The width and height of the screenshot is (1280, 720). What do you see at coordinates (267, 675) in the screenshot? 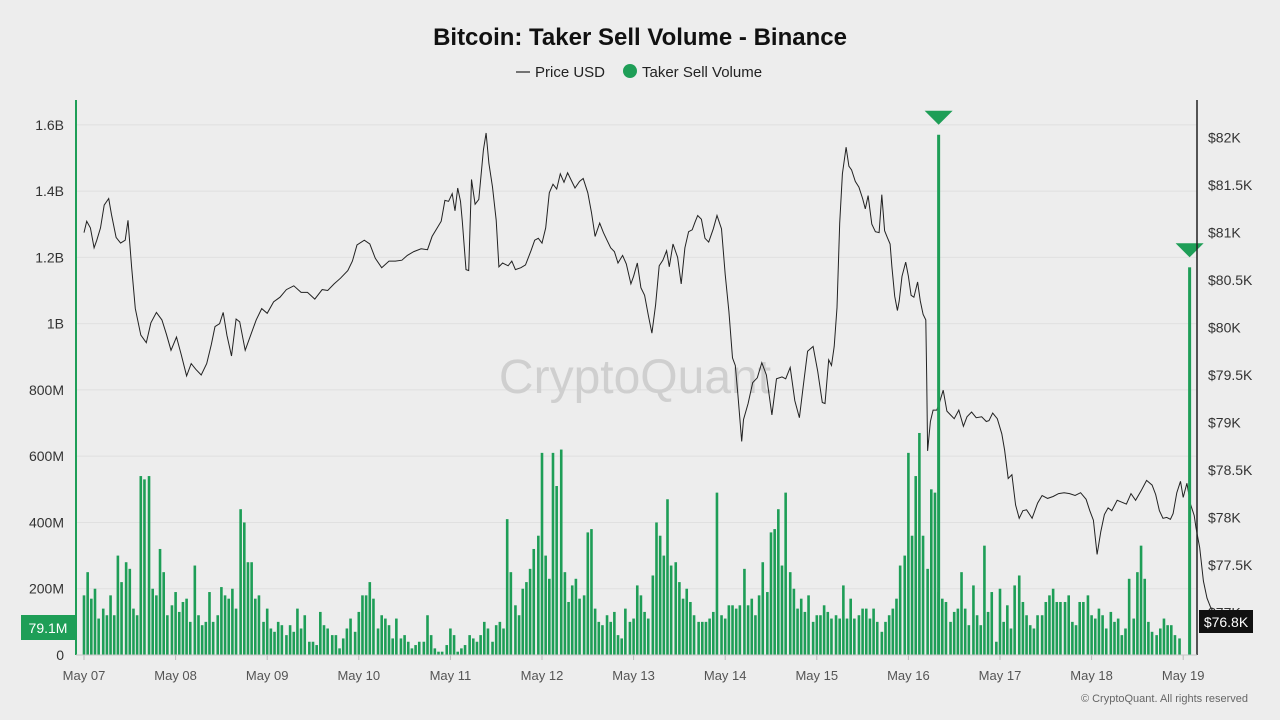
I see `x-tick-label: May 09` at bounding box center [267, 675].